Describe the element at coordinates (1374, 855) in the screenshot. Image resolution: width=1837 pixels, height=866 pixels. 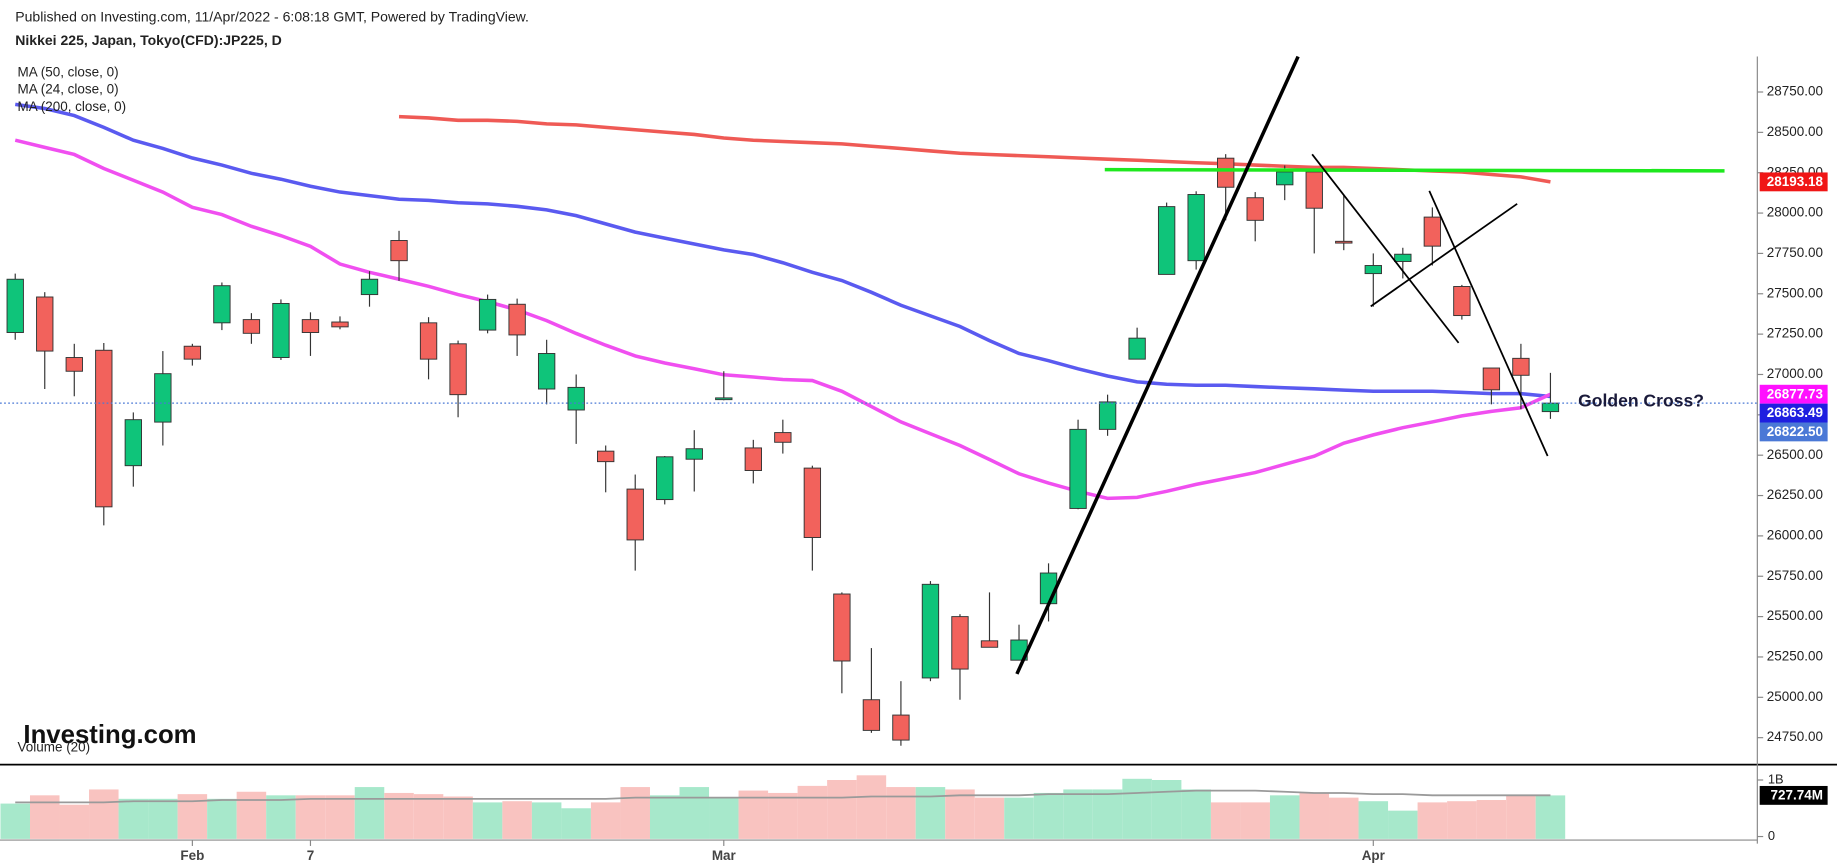
I see `x-tick-label: Apr` at that location.